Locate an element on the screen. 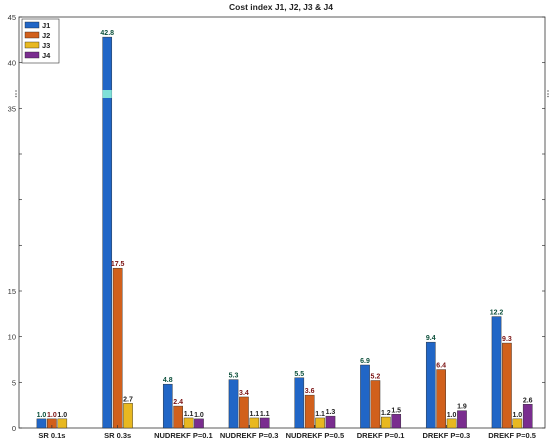 The image size is (550, 446). data-label: 4.8 is located at coordinates (168, 380).